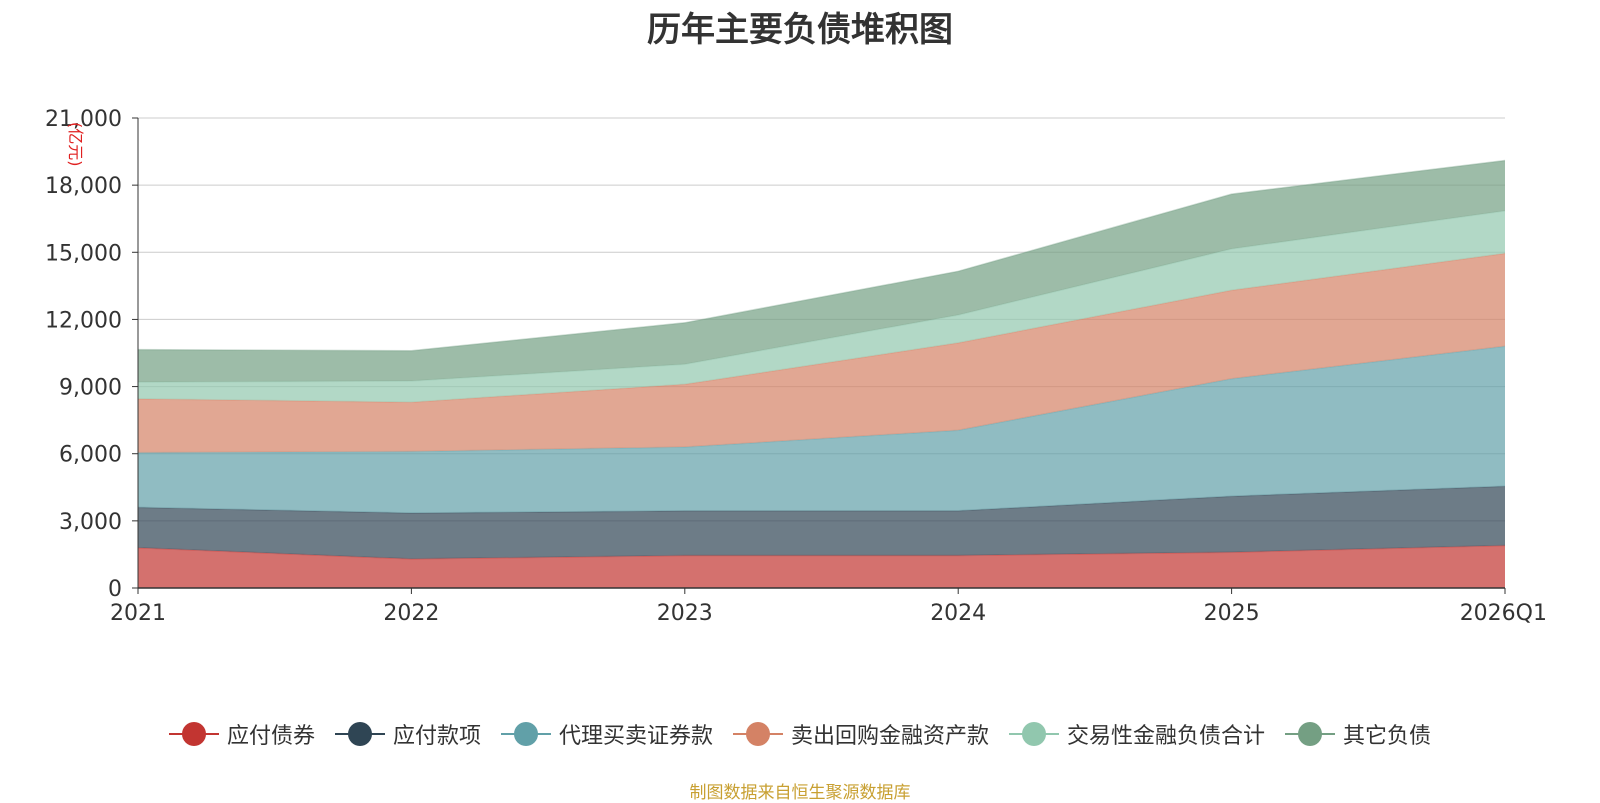 The height and width of the screenshot is (803, 1600). What do you see at coordinates (890, 736) in the screenshot?
I see `legend-label: 卖出回购金融资产款` at bounding box center [890, 736].